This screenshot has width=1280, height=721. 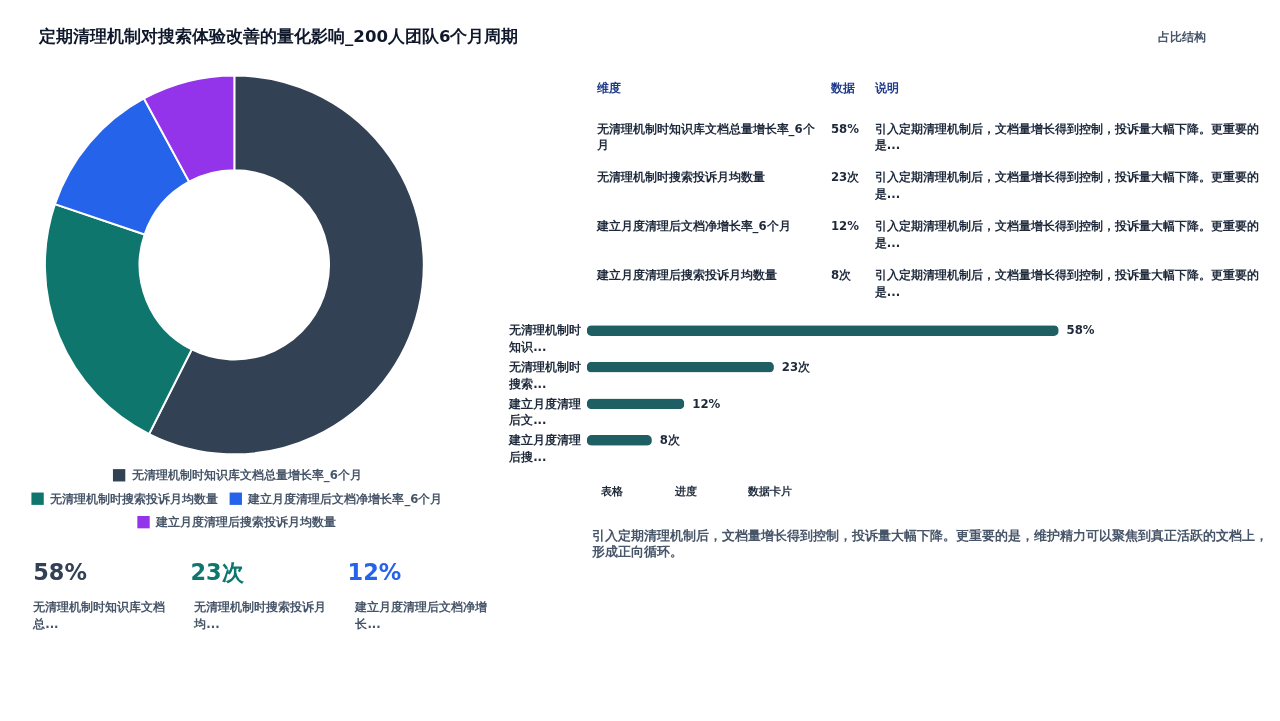 I want to click on legend-label: 建立月度清理后文档净增长率_6个月, so click(x=345, y=499).